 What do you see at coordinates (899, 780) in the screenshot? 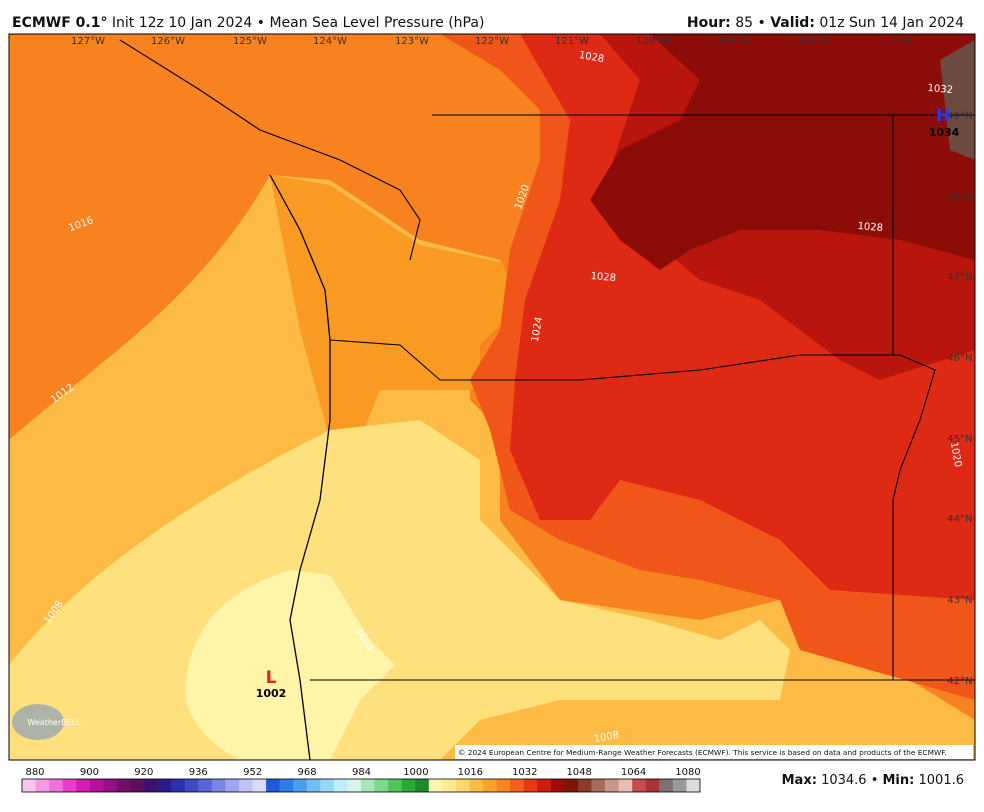
I see `min-label: Min:` at bounding box center [899, 780].